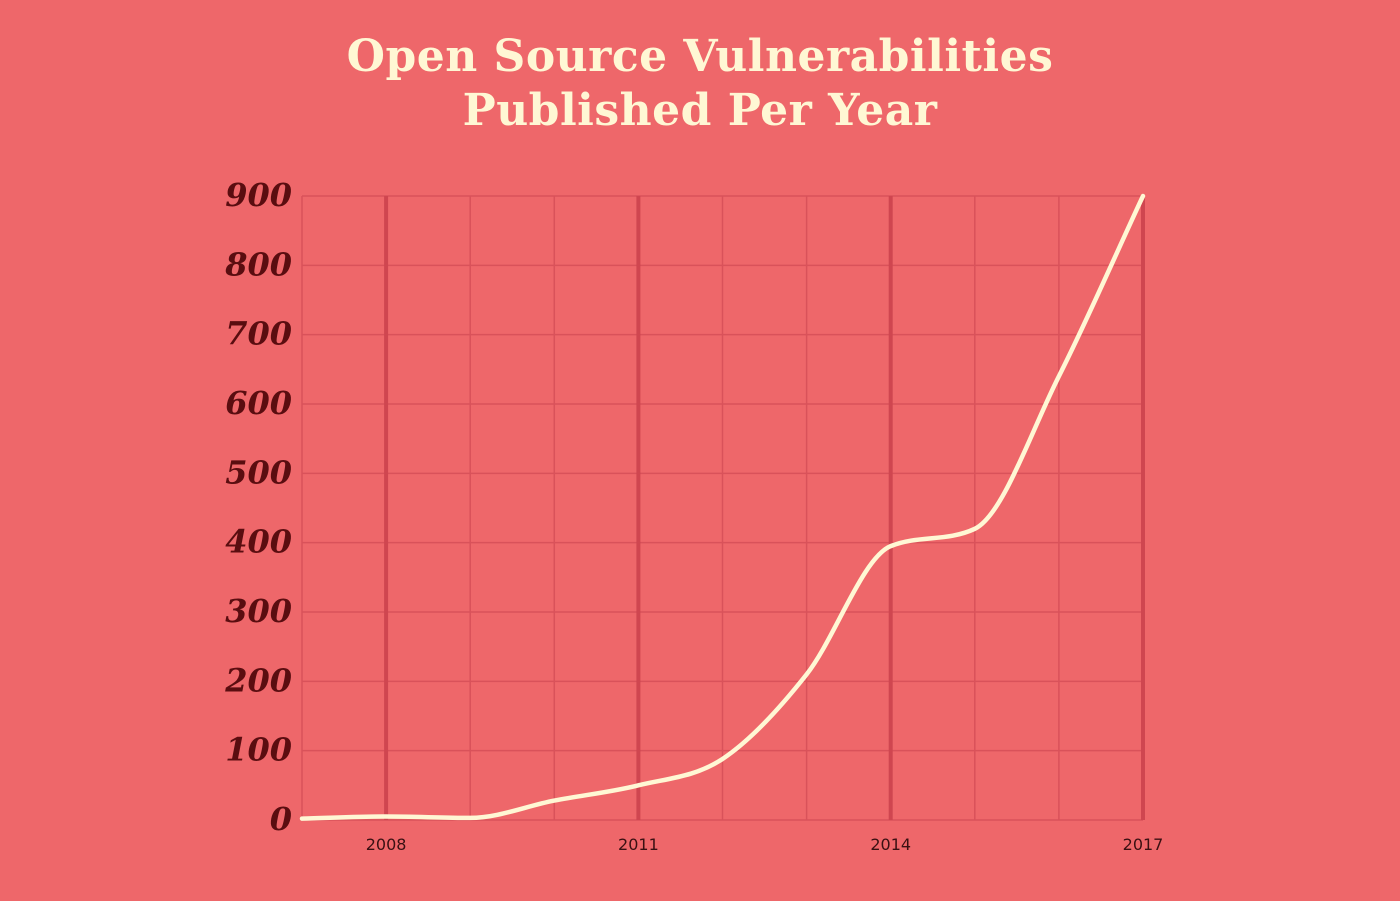 The image size is (1400, 901). Describe the element at coordinates (281, 819) in the screenshot. I see `y-tick-label: 0` at that location.